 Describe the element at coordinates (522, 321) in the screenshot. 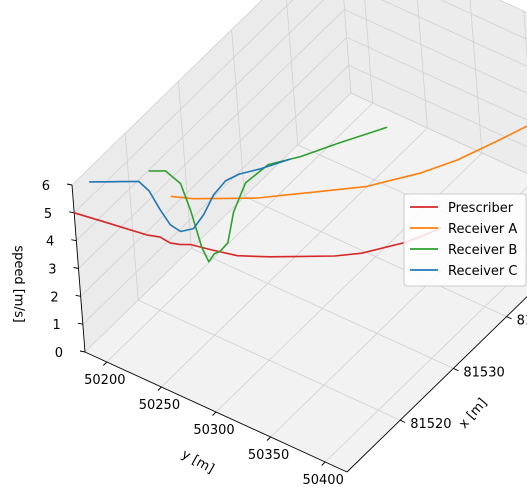

I see `x-tick-label: 81540` at that location.